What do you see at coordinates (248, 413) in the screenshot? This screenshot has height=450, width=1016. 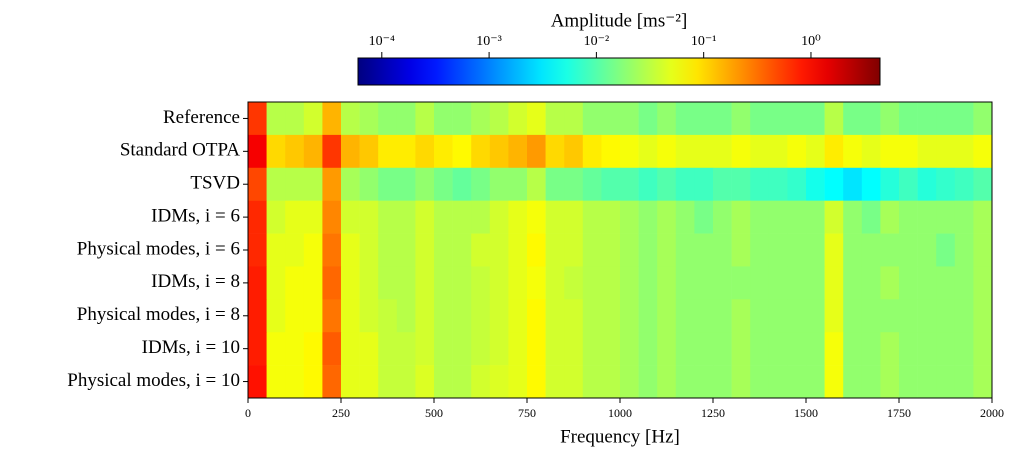 I see `x-tick-label: 0` at bounding box center [248, 413].